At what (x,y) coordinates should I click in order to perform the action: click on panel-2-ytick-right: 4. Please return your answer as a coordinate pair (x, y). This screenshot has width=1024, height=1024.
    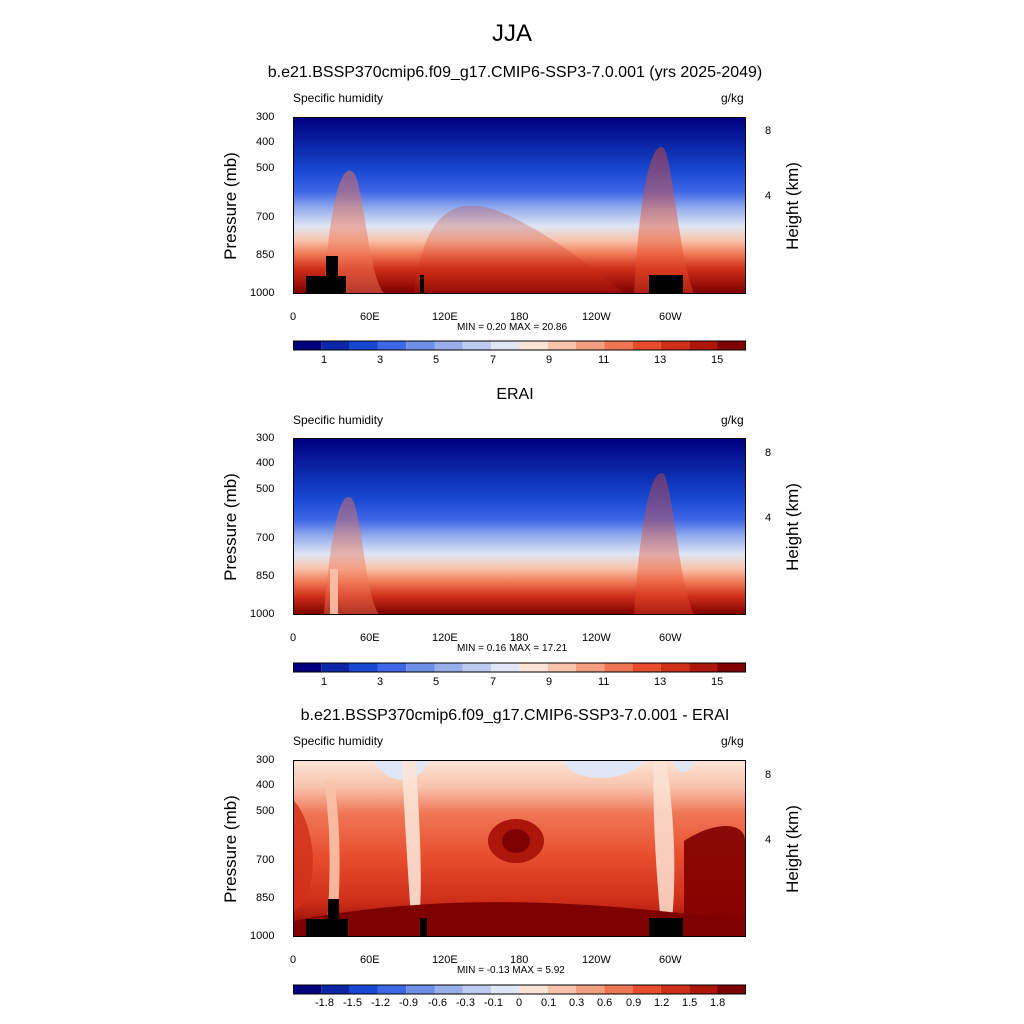
    Looking at the image, I should click on (768, 518).